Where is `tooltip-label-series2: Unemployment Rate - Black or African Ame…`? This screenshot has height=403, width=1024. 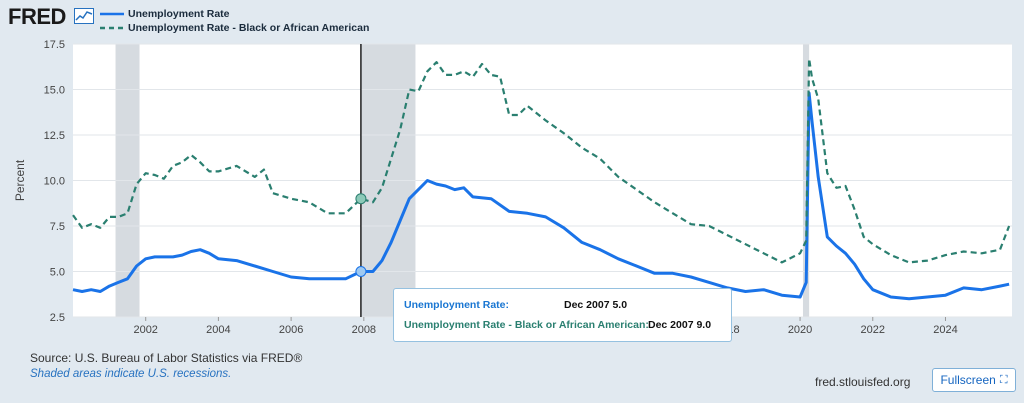
tooltip-label-series2: Unemployment Rate - Black or African Ame… is located at coordinates (526, 325).